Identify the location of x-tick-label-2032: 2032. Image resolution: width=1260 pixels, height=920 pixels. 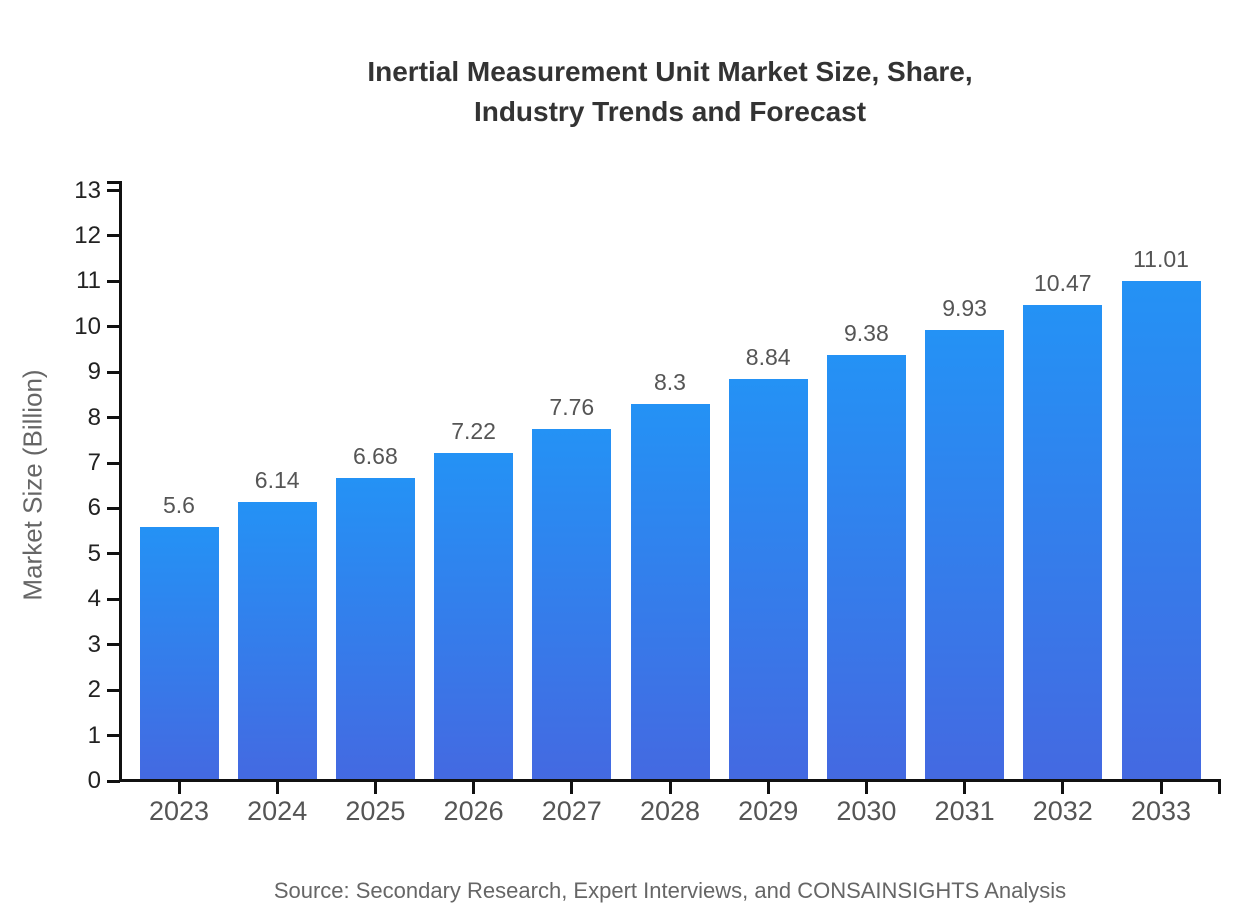
(1062, 811).